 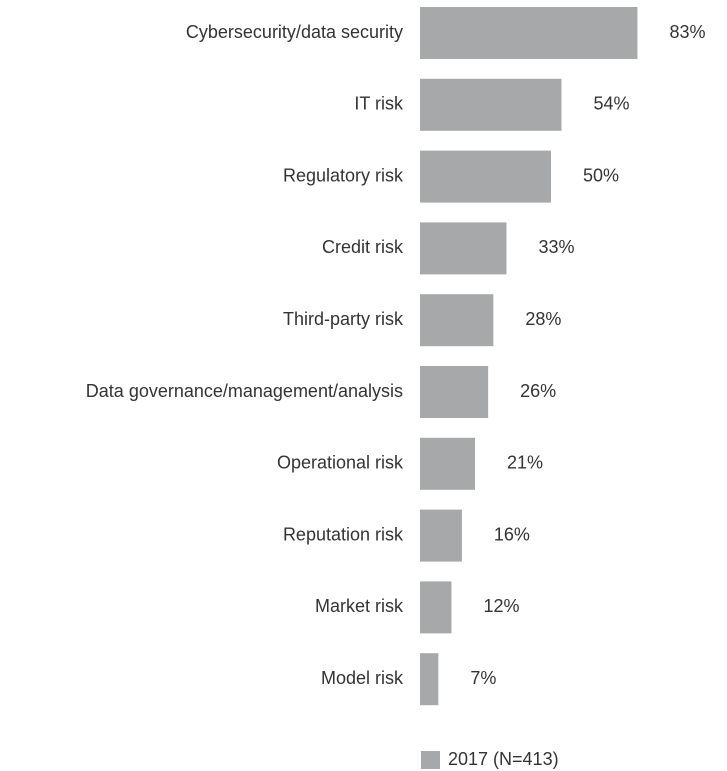 What do you see at coordinates (362, 678) in the screenshot?
I see `category-label: Model risk` at bounding box center [362, 678].